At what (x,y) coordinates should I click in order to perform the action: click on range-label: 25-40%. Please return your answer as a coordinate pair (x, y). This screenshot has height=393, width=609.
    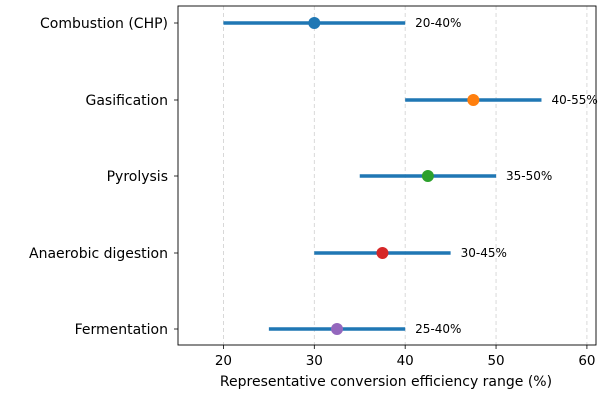
    Looking at the image, I should click on (438, 329).